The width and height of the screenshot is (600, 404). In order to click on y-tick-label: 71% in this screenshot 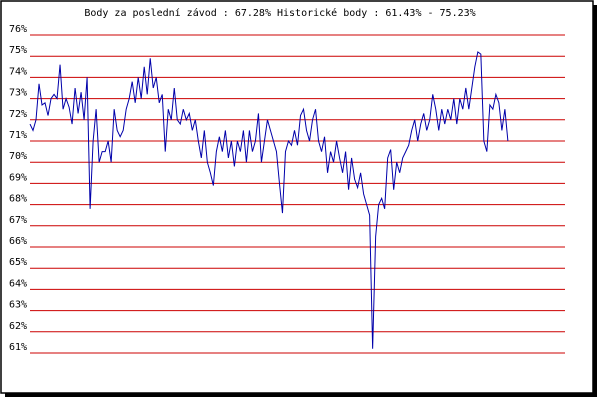, I will do `click(18, 135)`.